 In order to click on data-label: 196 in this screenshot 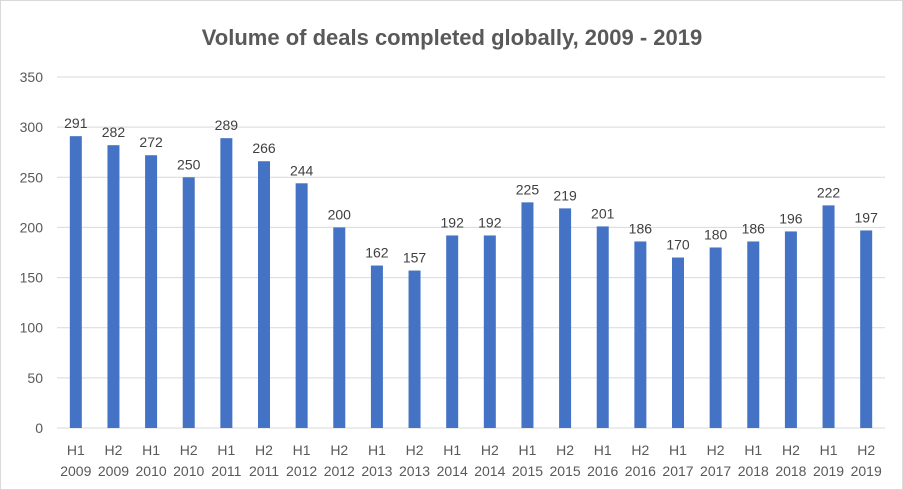, I will do `click(791, 218)`.